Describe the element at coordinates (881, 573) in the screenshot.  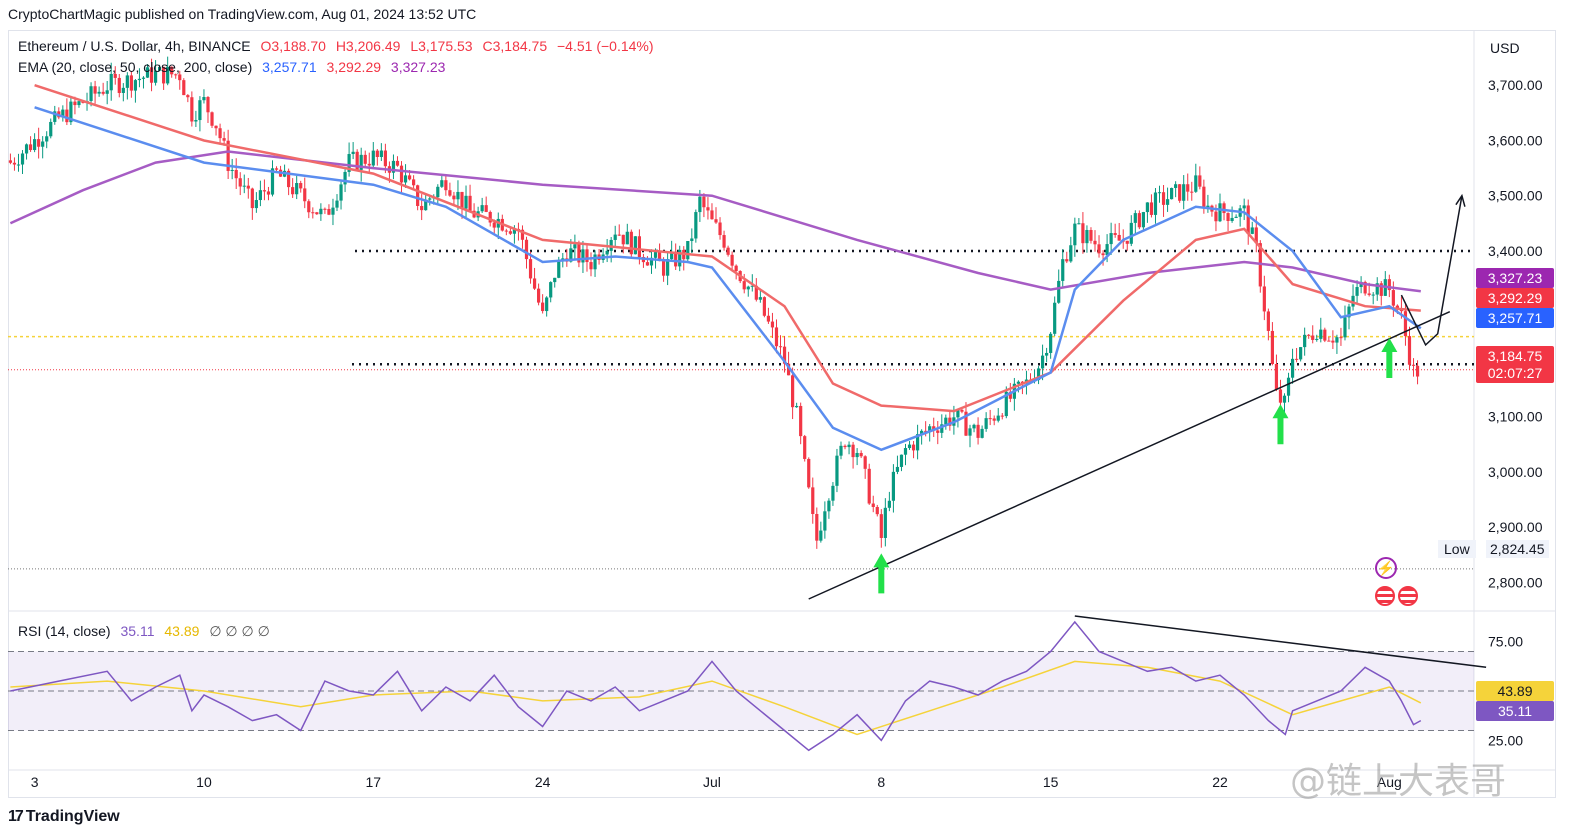
I see `green-up-arrow` at that location.